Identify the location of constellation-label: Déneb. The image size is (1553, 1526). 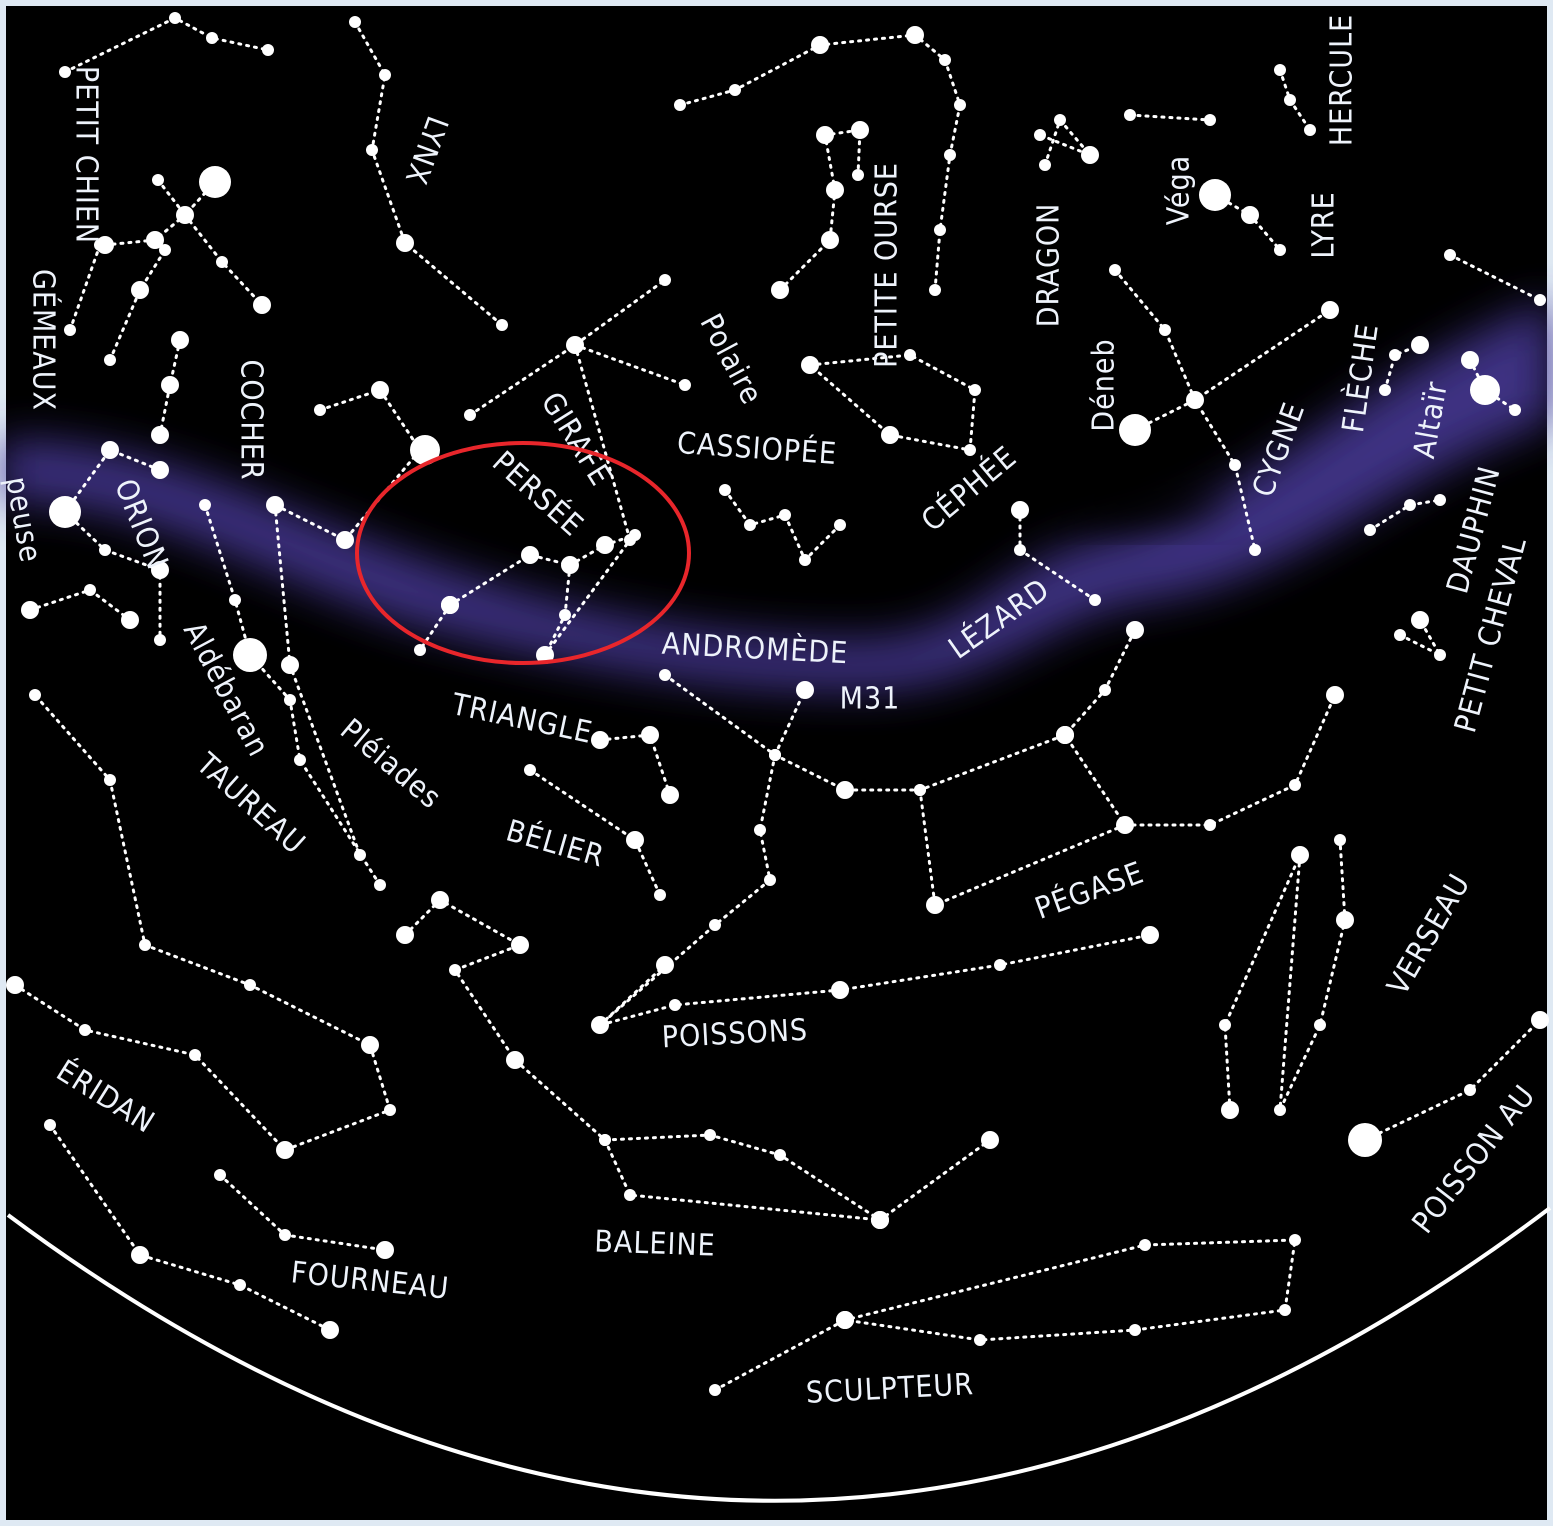
(1104, 384).